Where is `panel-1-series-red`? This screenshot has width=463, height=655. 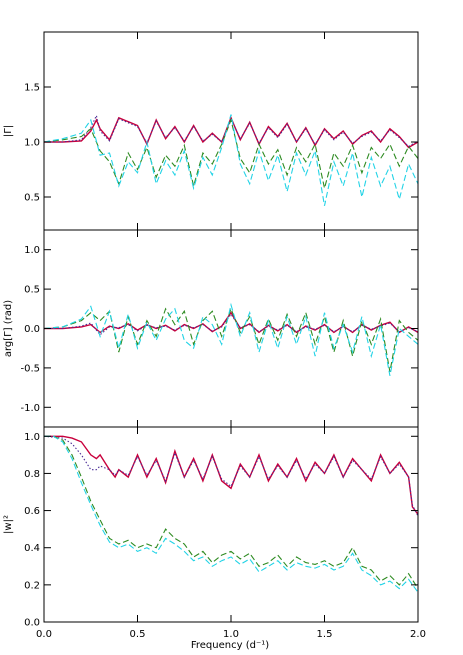 panel-1-series-red is located at coordinates (231, 132).